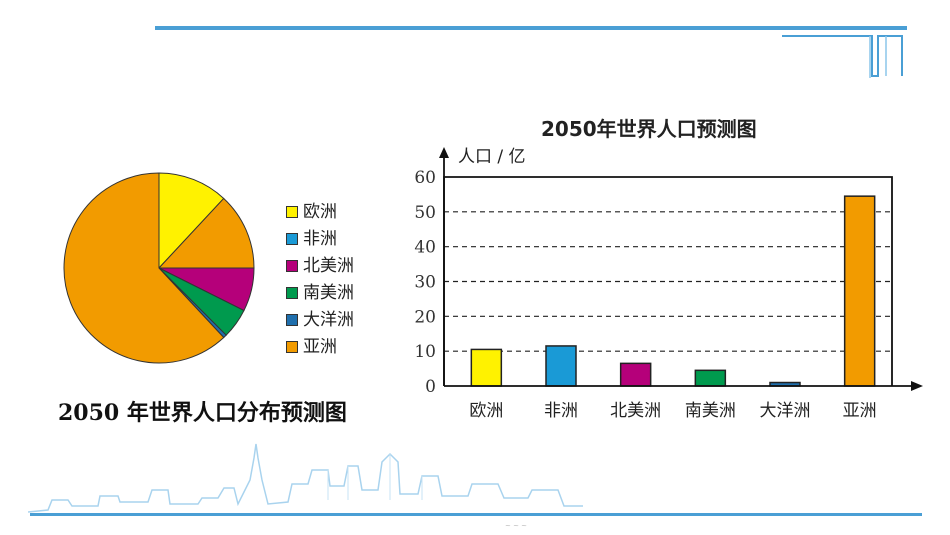  I want to click on pie-legend: 欧洲非洲北美洲南美洲大洋洲亚洲, so click(320, 279).